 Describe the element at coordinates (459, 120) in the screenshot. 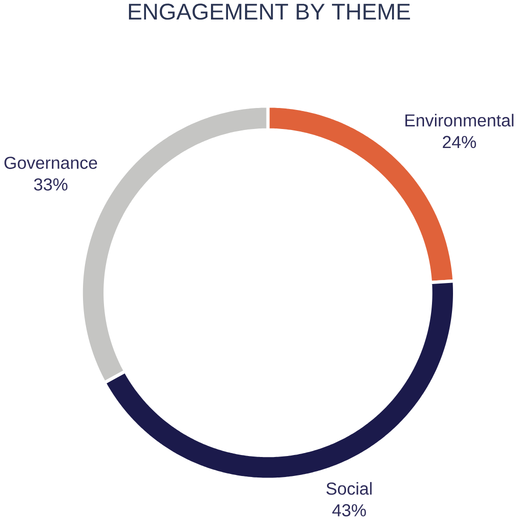

I see `slice-label: Environmental` at that location.